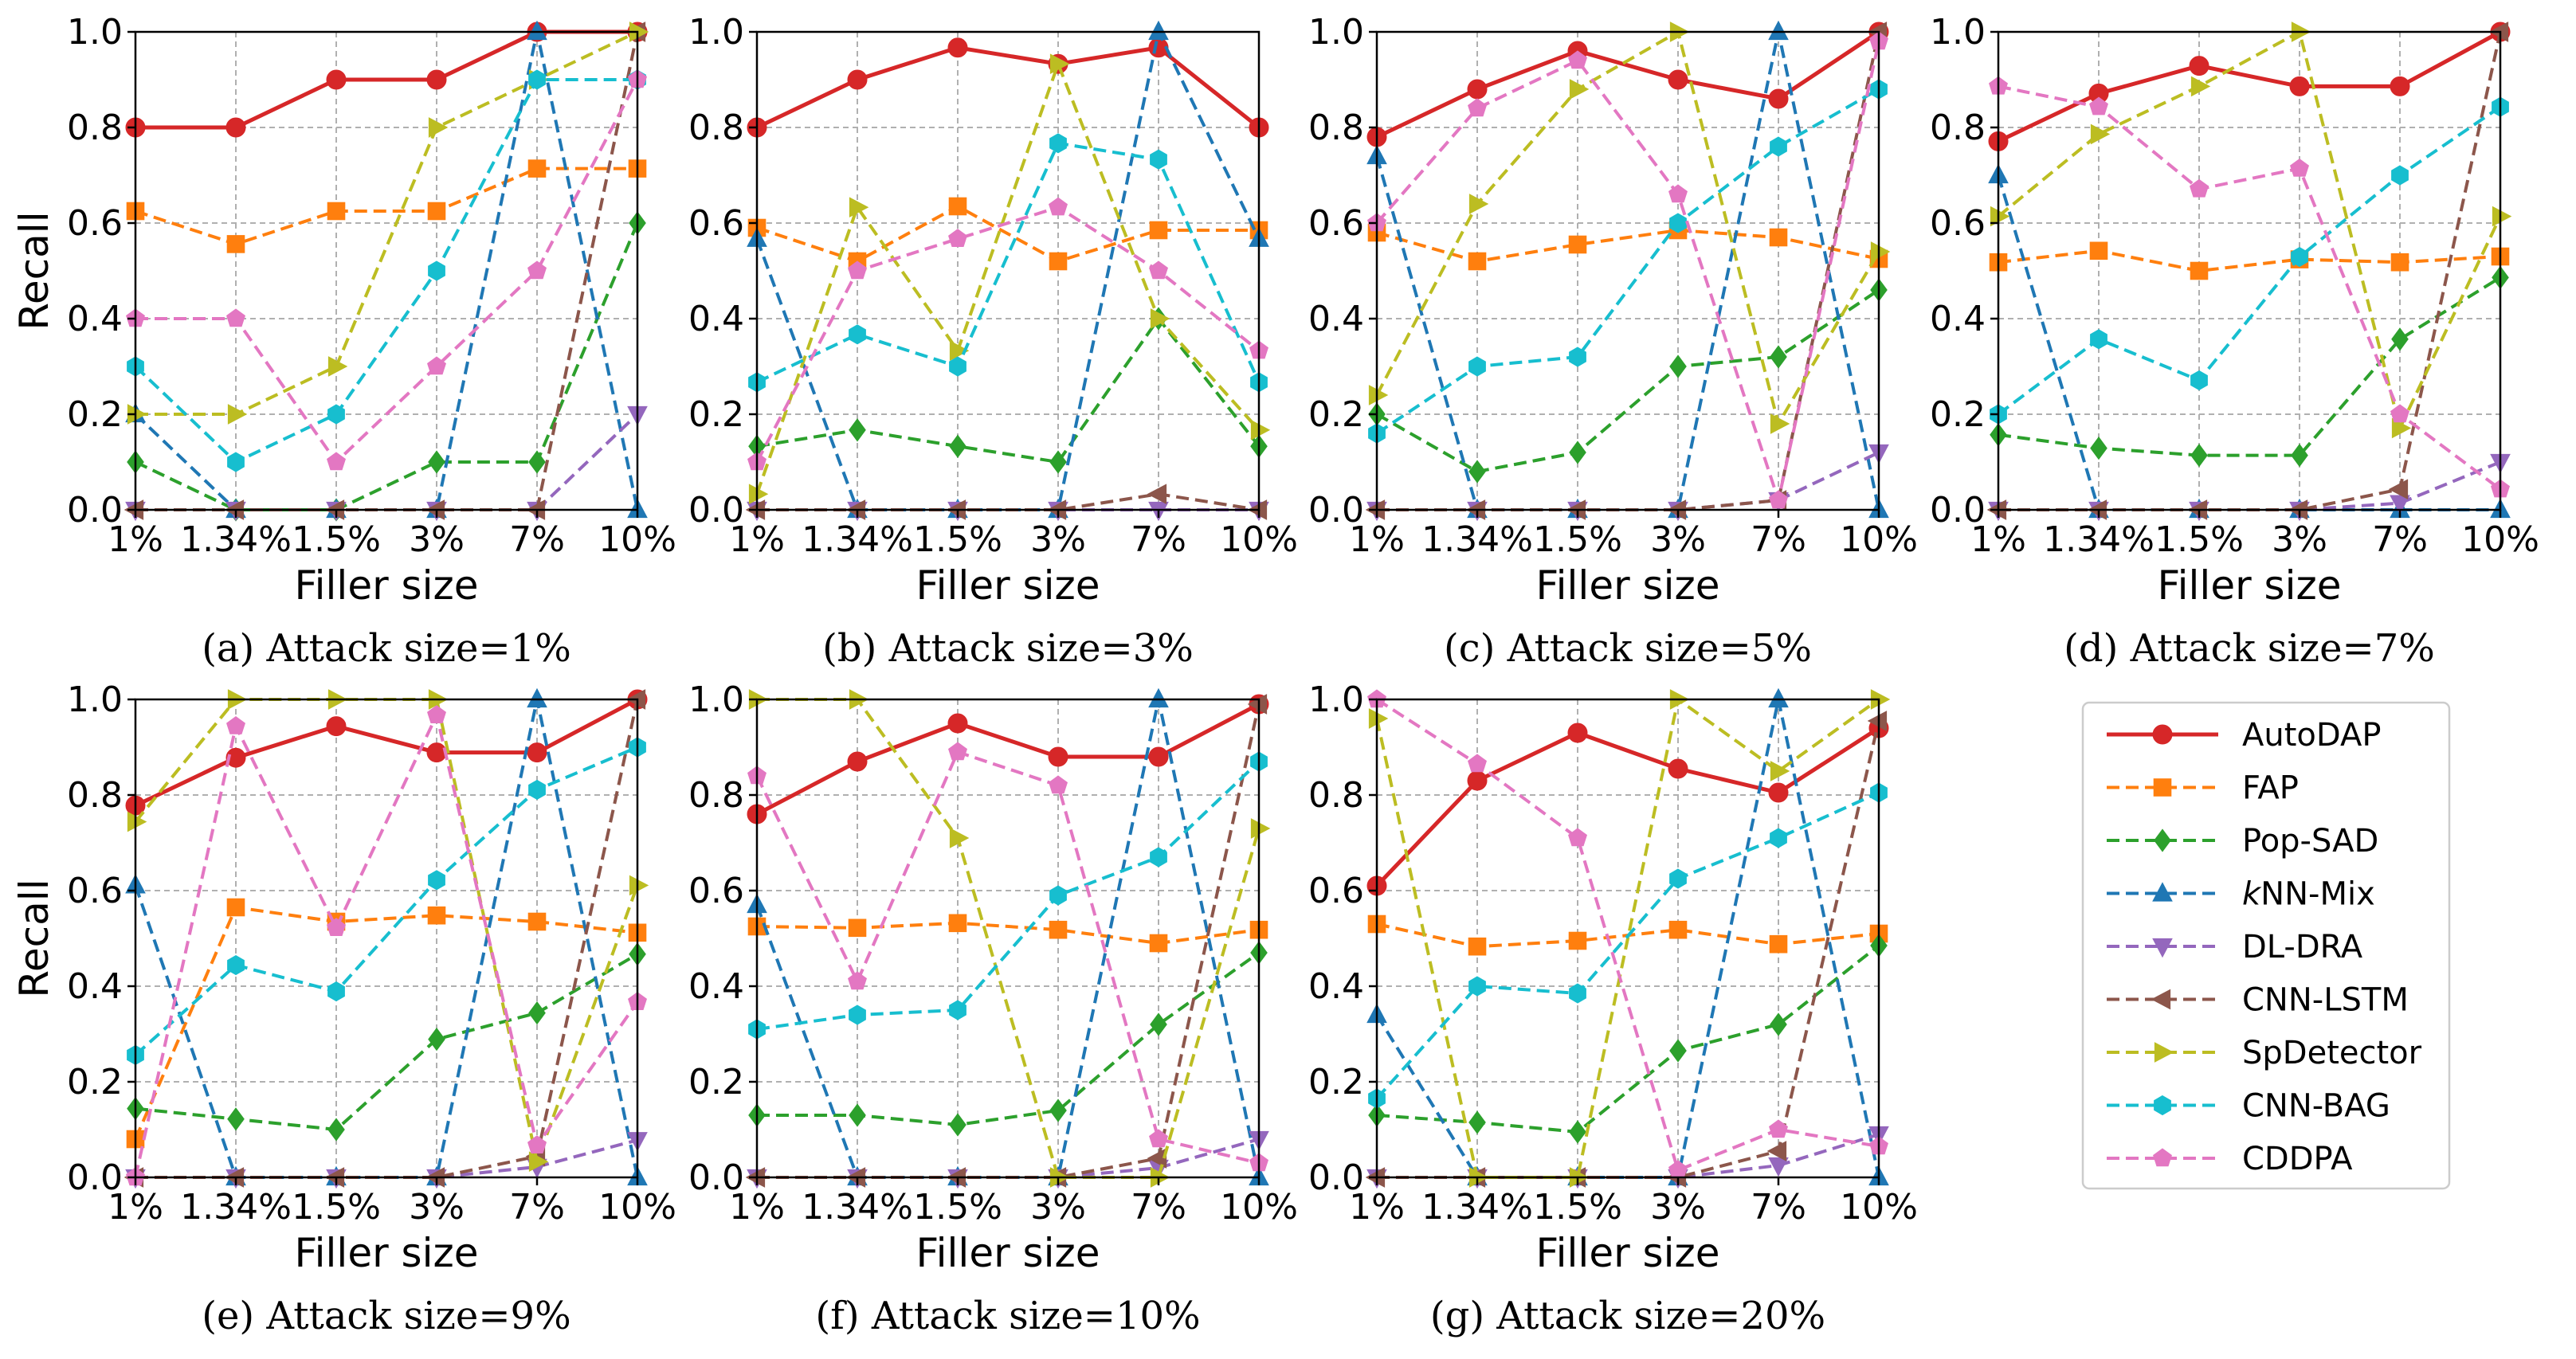  Describe the element at coordinates (1008, 1160) in the screenshot. I see `series-dl-dra` at that location.